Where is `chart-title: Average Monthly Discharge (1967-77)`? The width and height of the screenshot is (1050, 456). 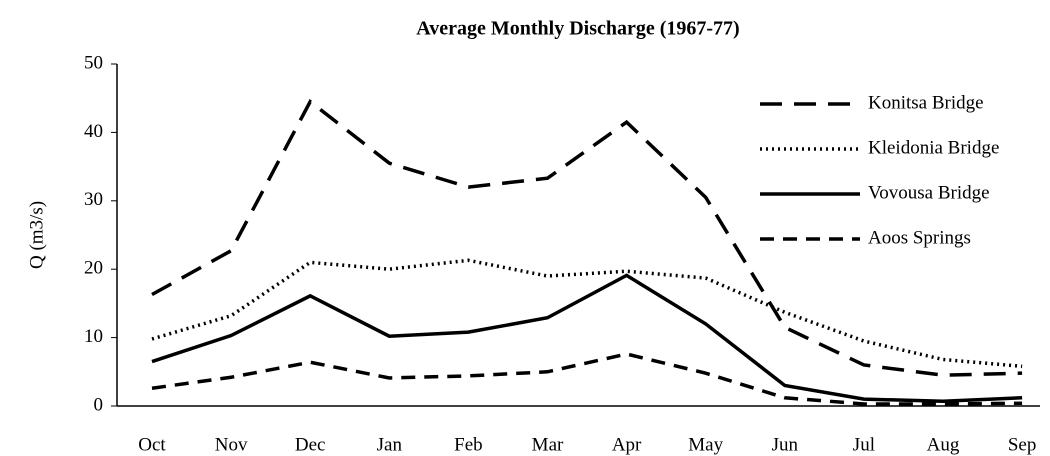 chart-title: Average Monthly Discharge (1967-77) is located at coordinates (577, 29).